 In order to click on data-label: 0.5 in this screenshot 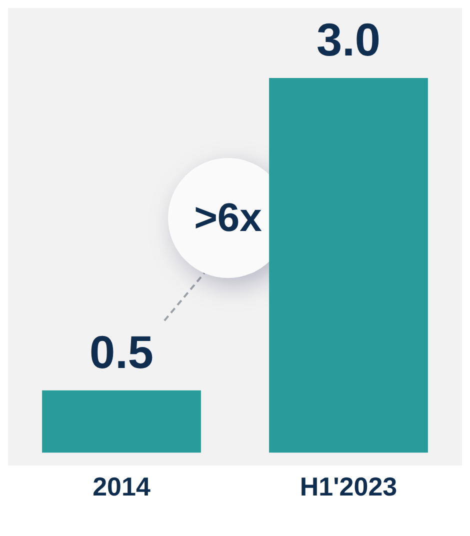, I will do `click(122, 352)`.